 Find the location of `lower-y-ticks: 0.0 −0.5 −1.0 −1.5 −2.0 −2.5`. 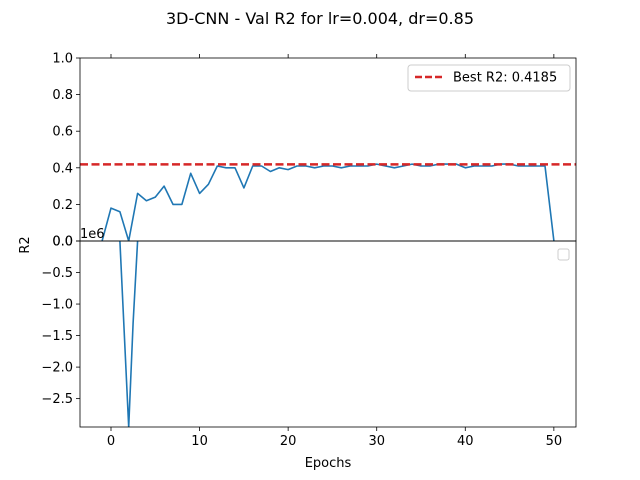

lower-y-ticks: 0.0 −0.5 −1.0 −1.5 −2.0 −2.5 is located at coordinates (60, 321).